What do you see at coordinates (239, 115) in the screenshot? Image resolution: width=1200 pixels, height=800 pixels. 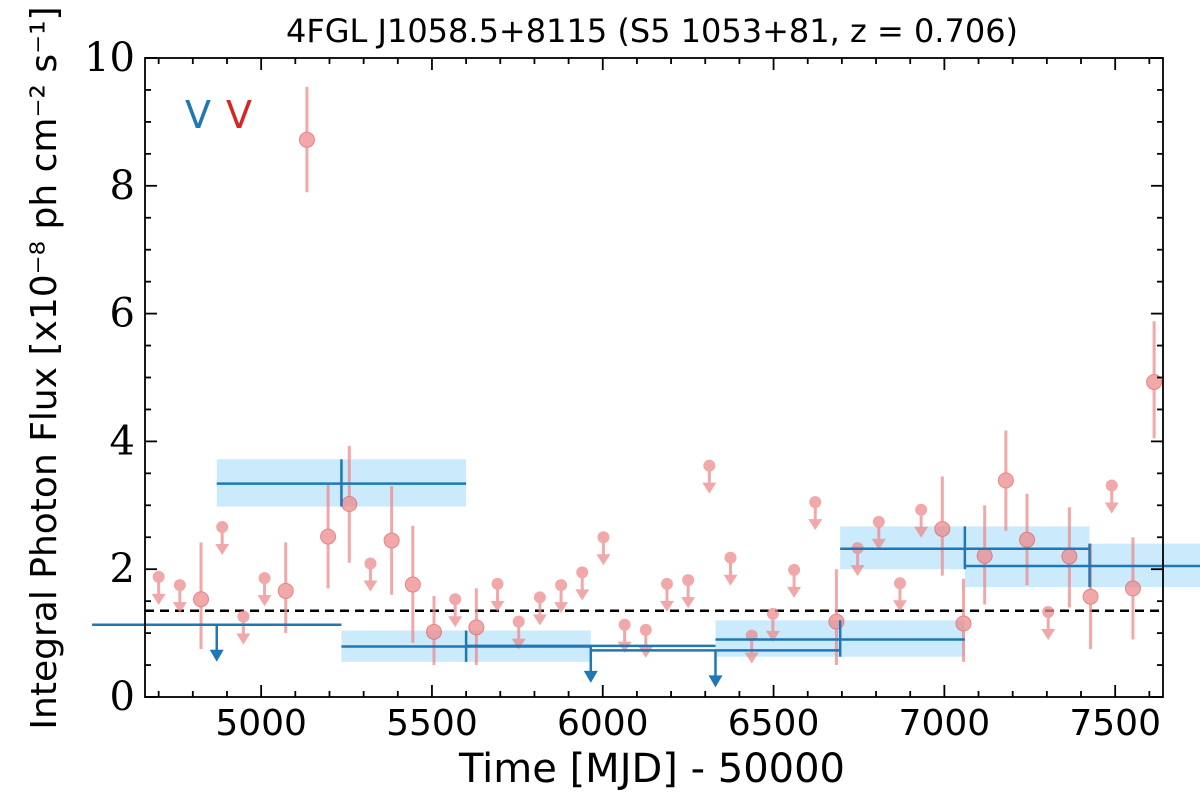 I see `legend-label-fine: V` at bounding box center [239, 115].